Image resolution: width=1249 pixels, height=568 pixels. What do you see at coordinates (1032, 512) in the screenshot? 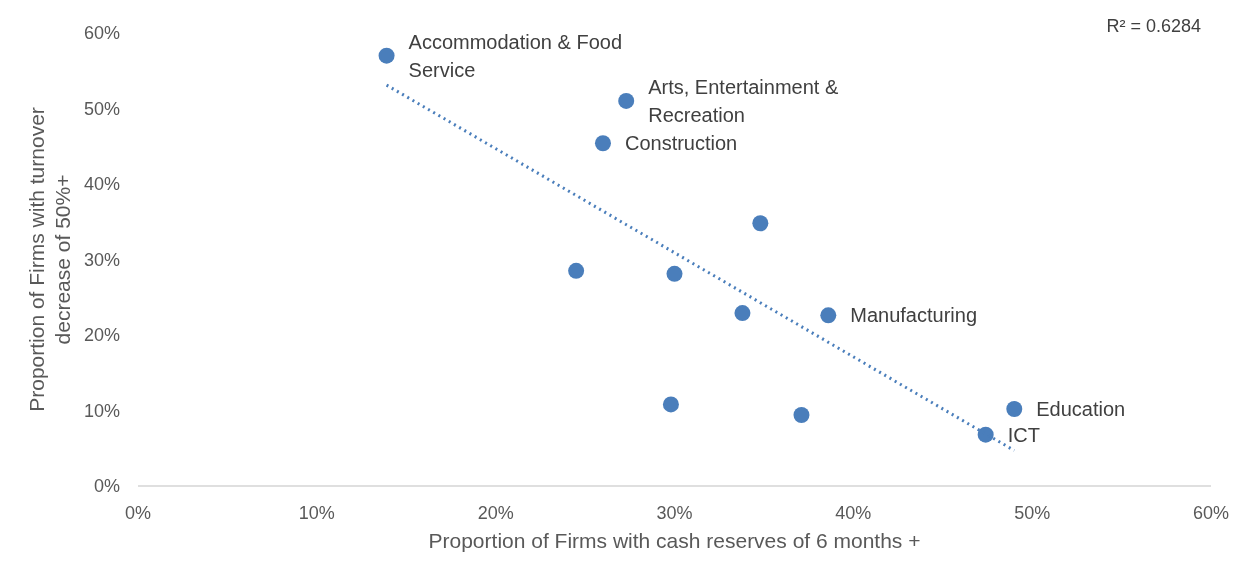
I see `x-tick-label: 50%` at bounding box center [1032, 512].